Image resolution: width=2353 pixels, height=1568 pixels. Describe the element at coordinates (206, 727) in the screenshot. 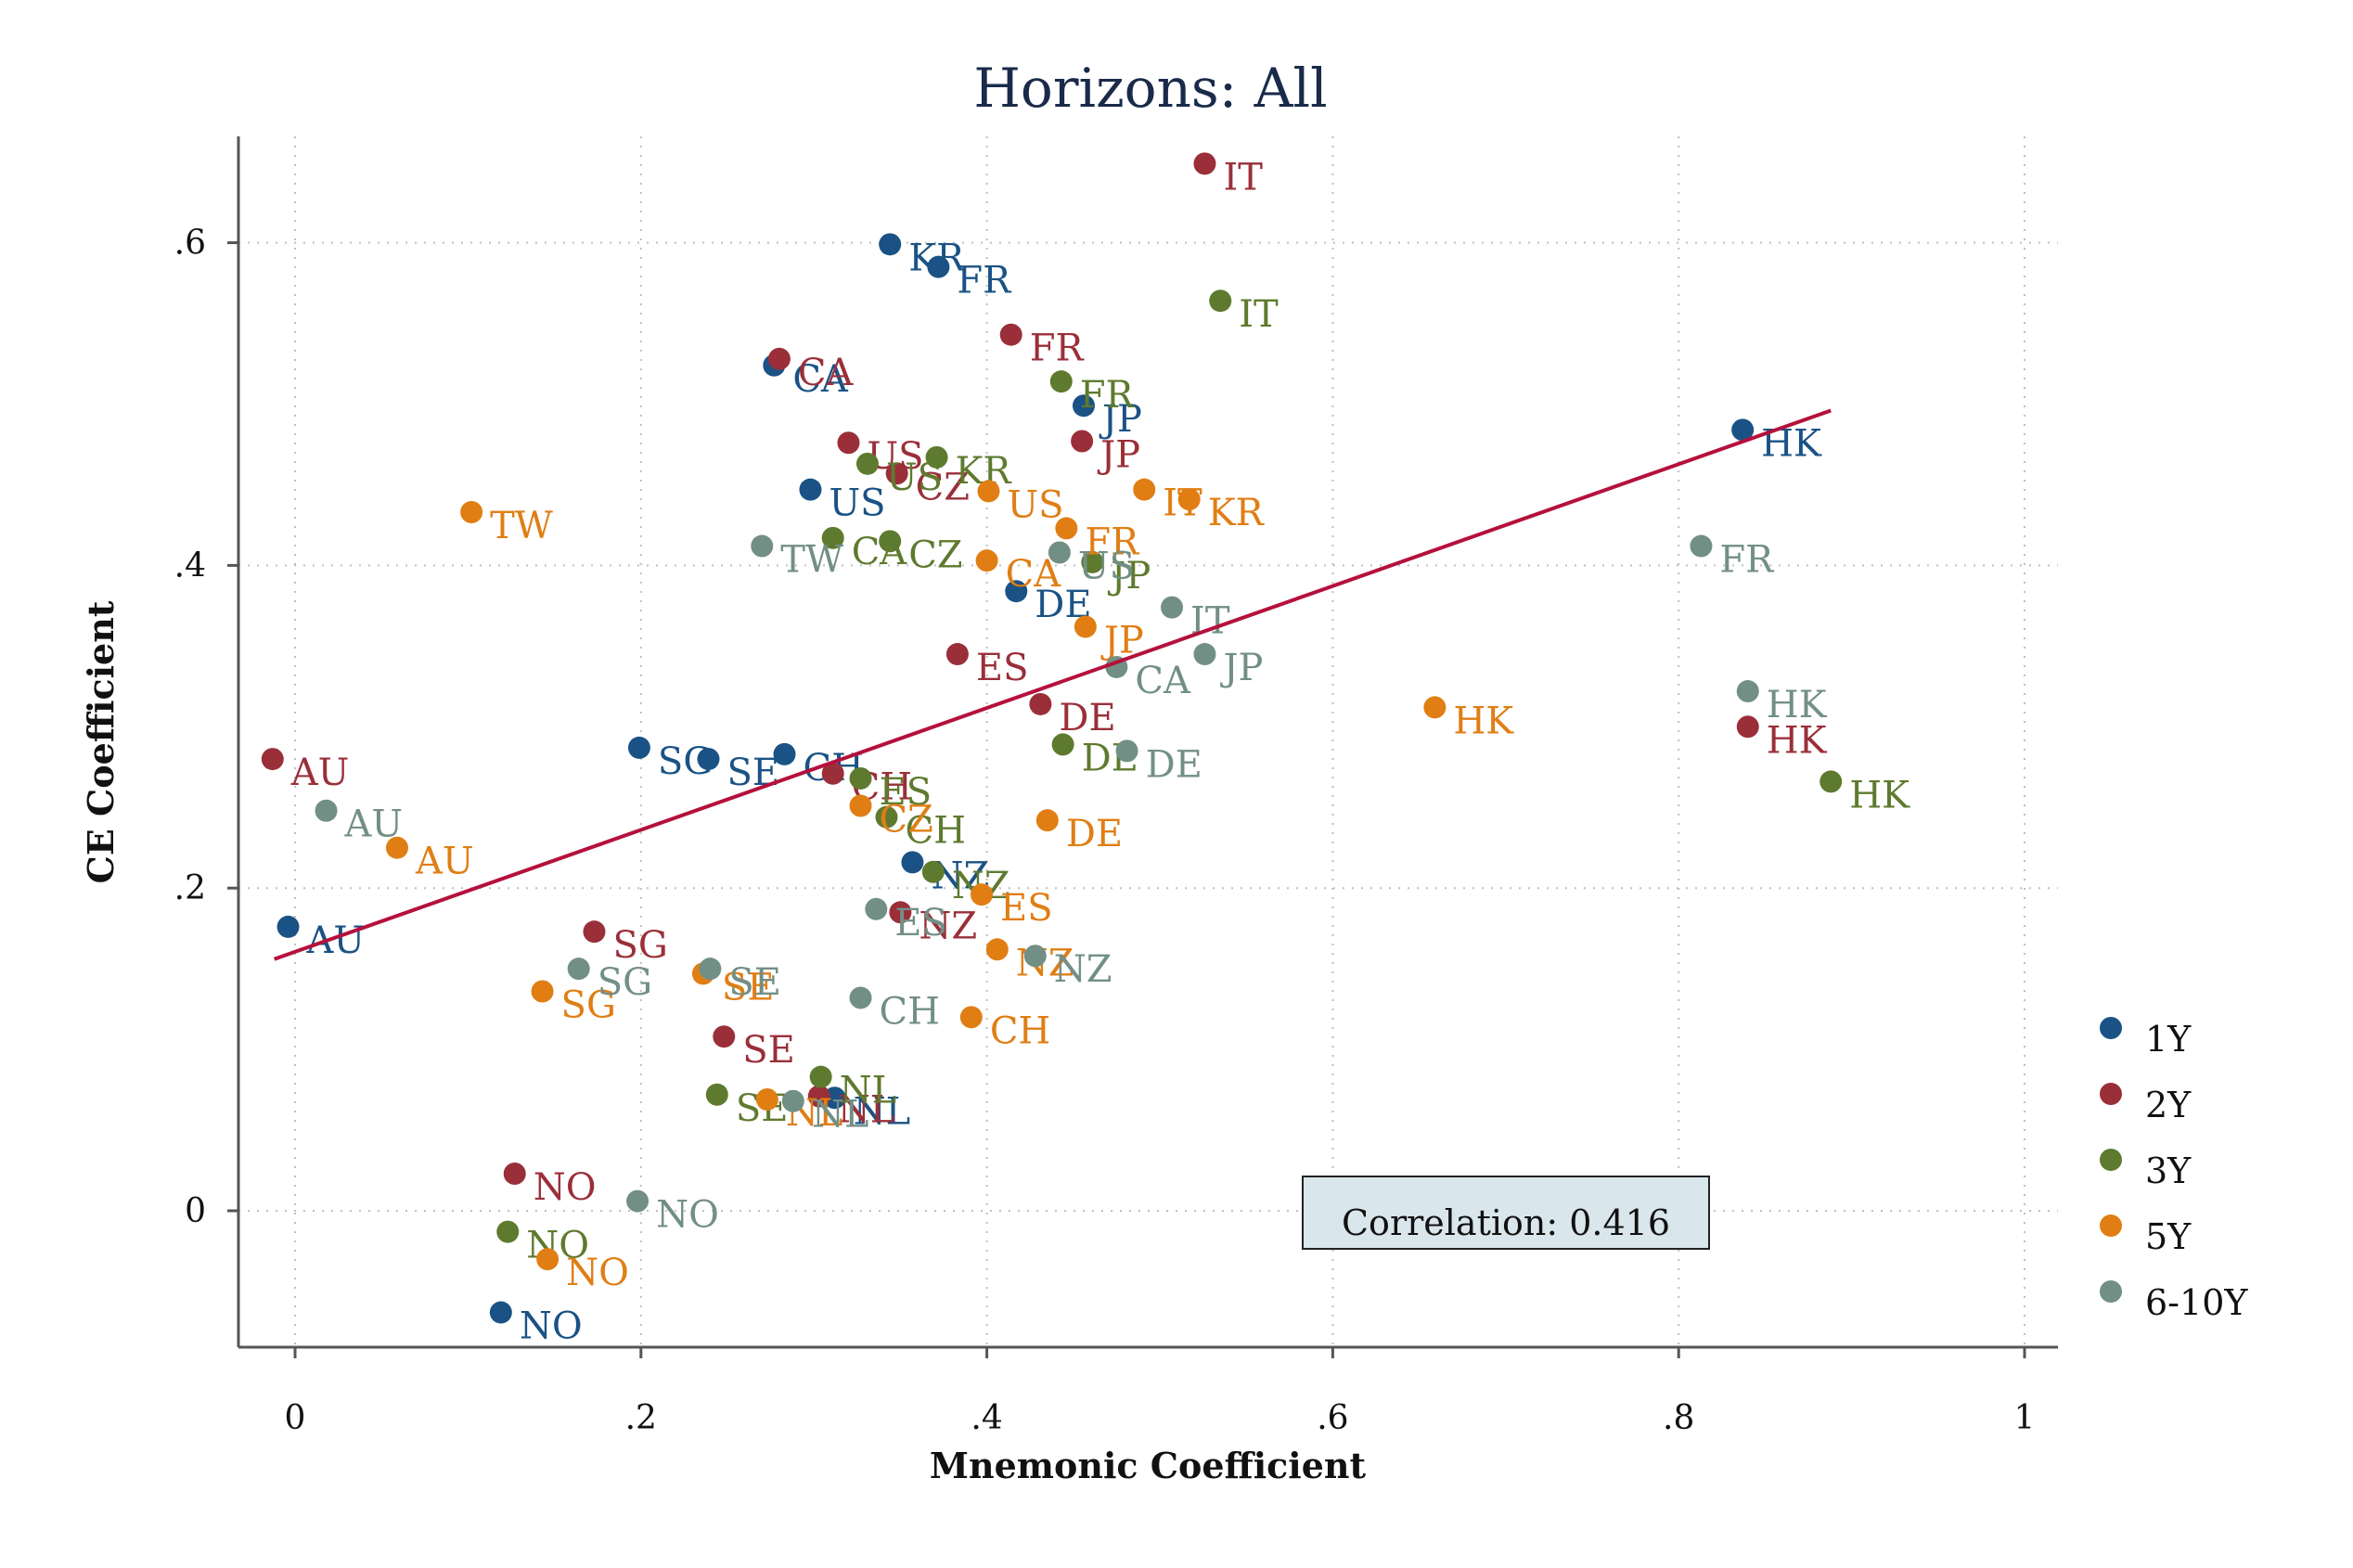

I see `y-ticks: 0 .2 .4 .6` at that location.